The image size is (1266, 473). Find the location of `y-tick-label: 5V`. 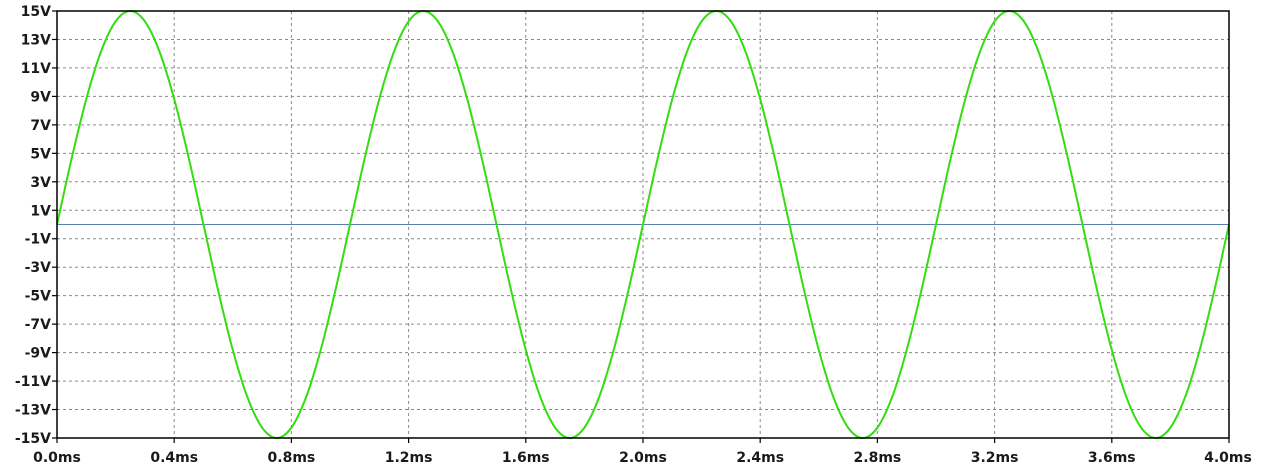

y-tick-label: 5V is located at coordinates (40, 154).